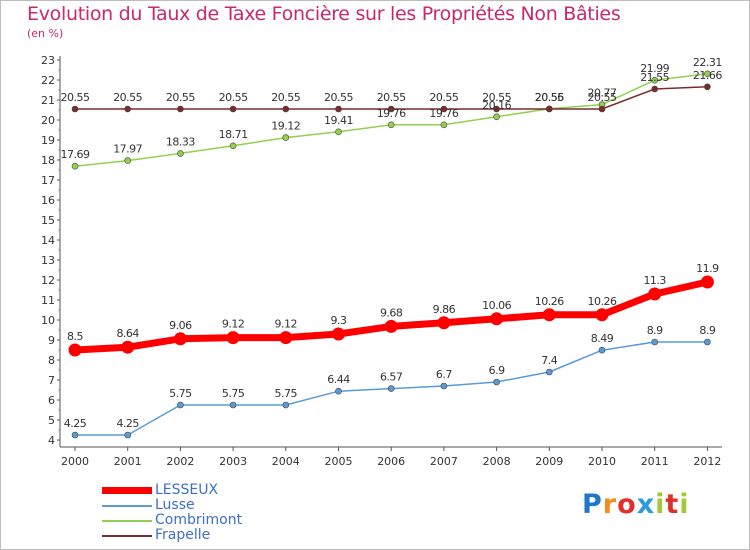  Describe the element at coordinates (48, 220) in the screenshot. I see `y-tick-label: 15` at that location.